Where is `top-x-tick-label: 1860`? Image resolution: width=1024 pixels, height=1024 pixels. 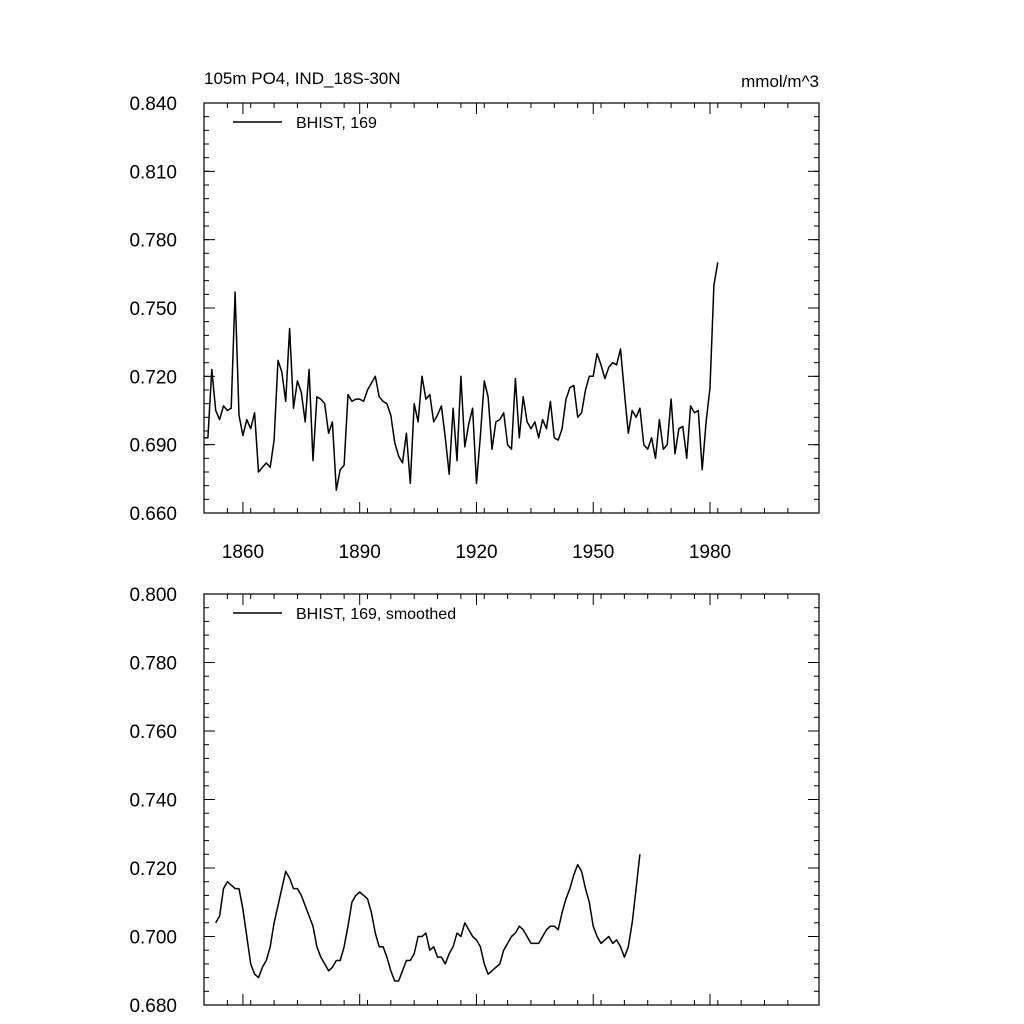 top-x-tick-label: 1860 is located at coordinates (243, 552).